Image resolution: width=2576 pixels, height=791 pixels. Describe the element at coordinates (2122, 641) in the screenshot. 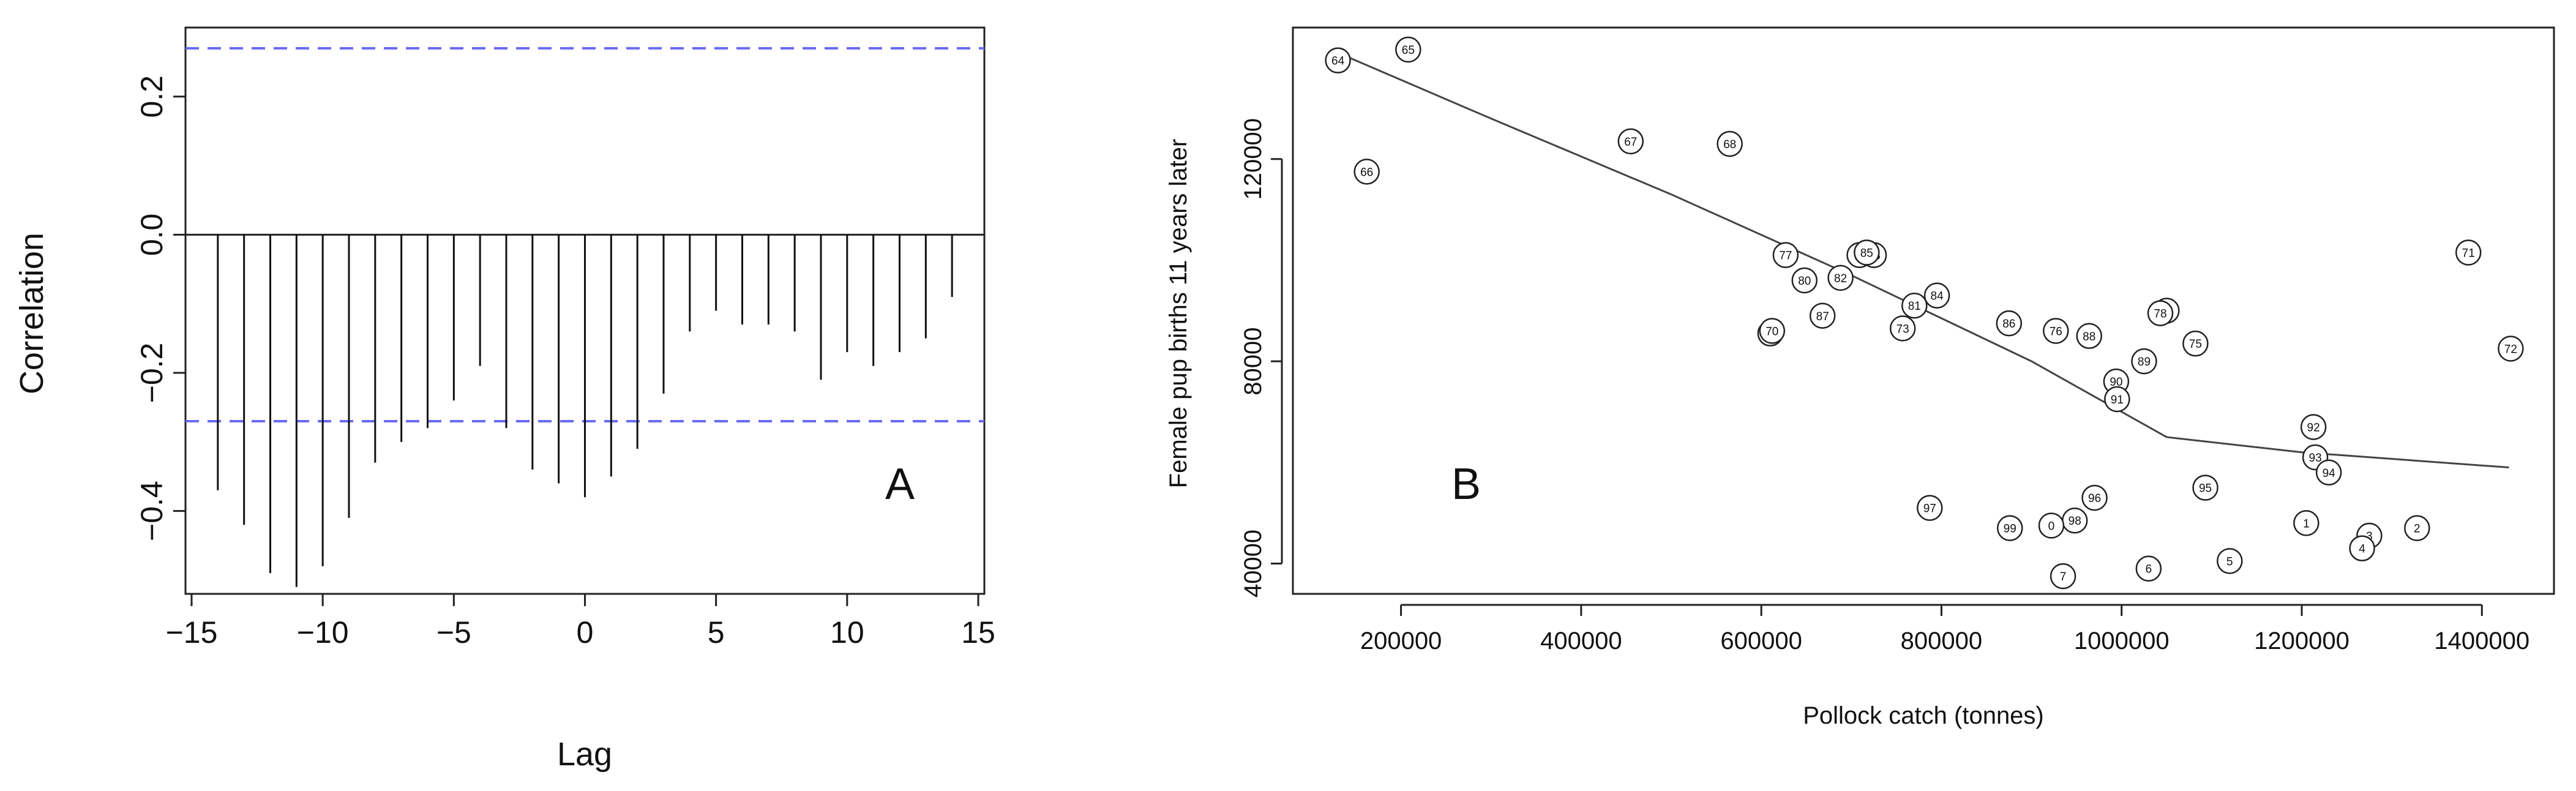

I see `scatter-x-tick-label: 1000000` at that location.